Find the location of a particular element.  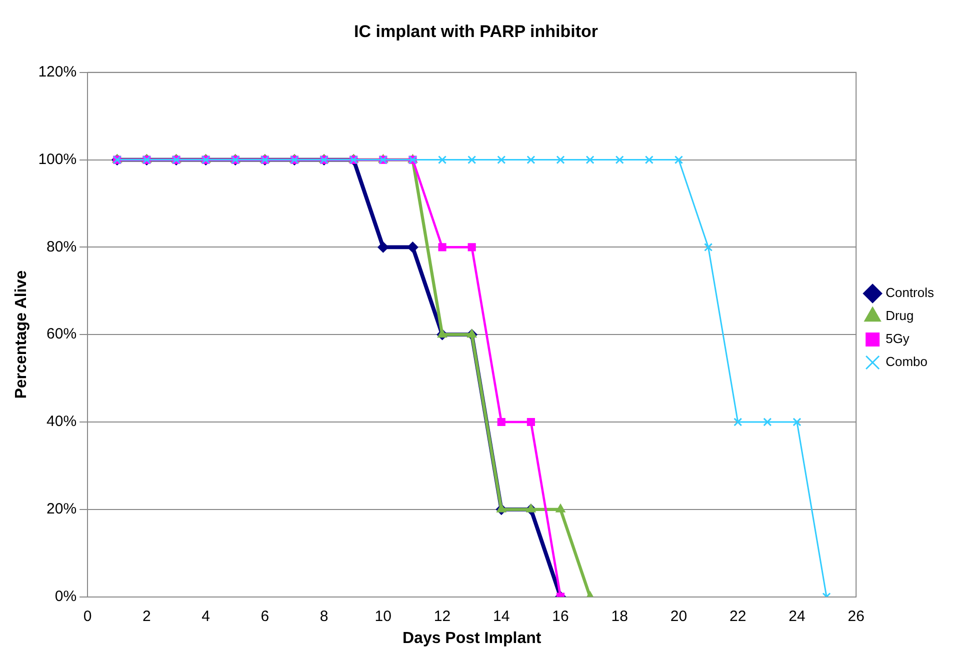

x-tick-label: 22 is located at coordinates (738, 616).